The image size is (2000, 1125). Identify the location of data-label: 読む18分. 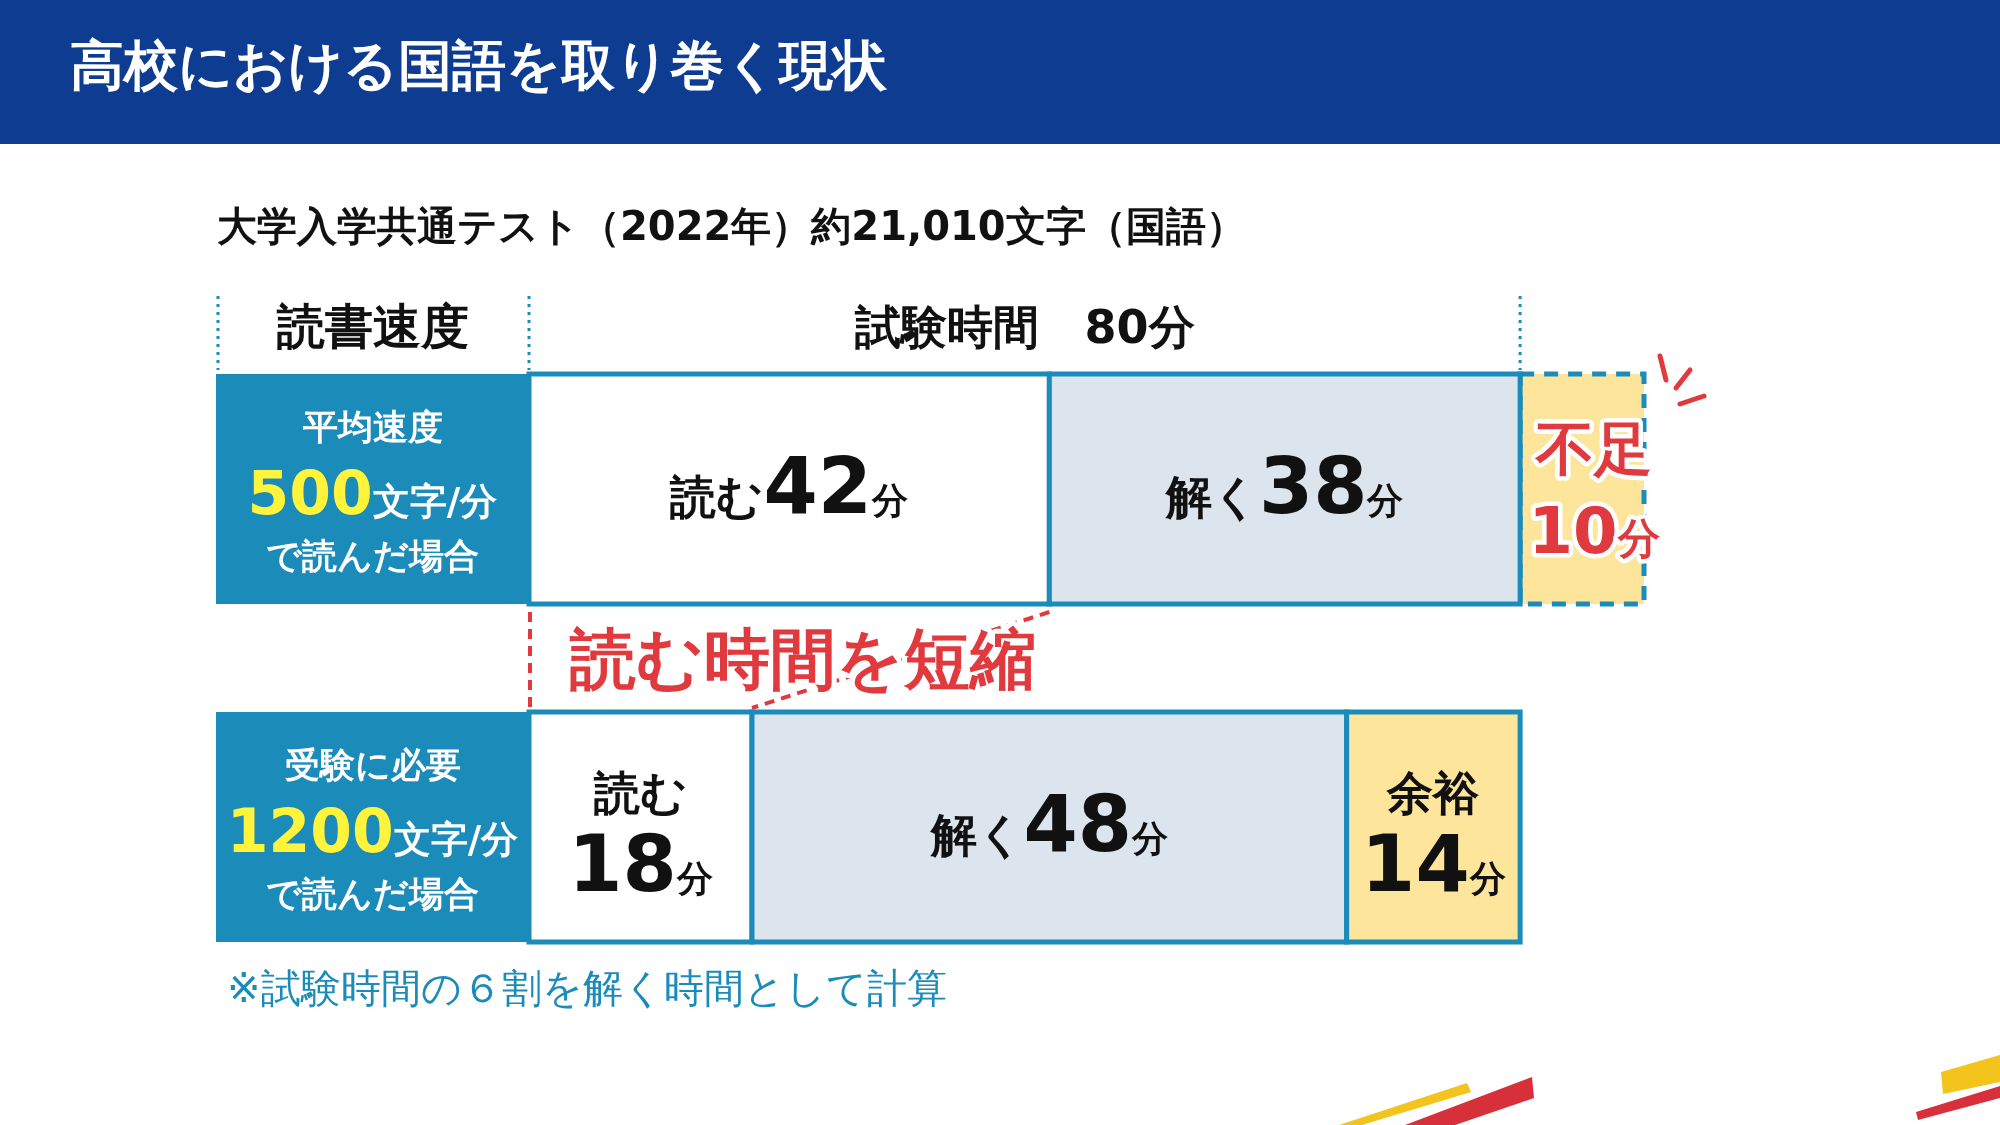
(640, 837).